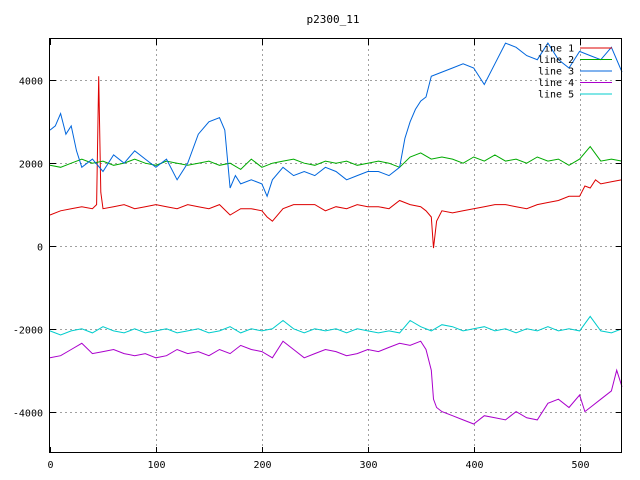 This screenshot has height=480, width=640. Describe the element at coordinates (156, 465) in the screenshot. I see `x-tick-label: 100` at that location.